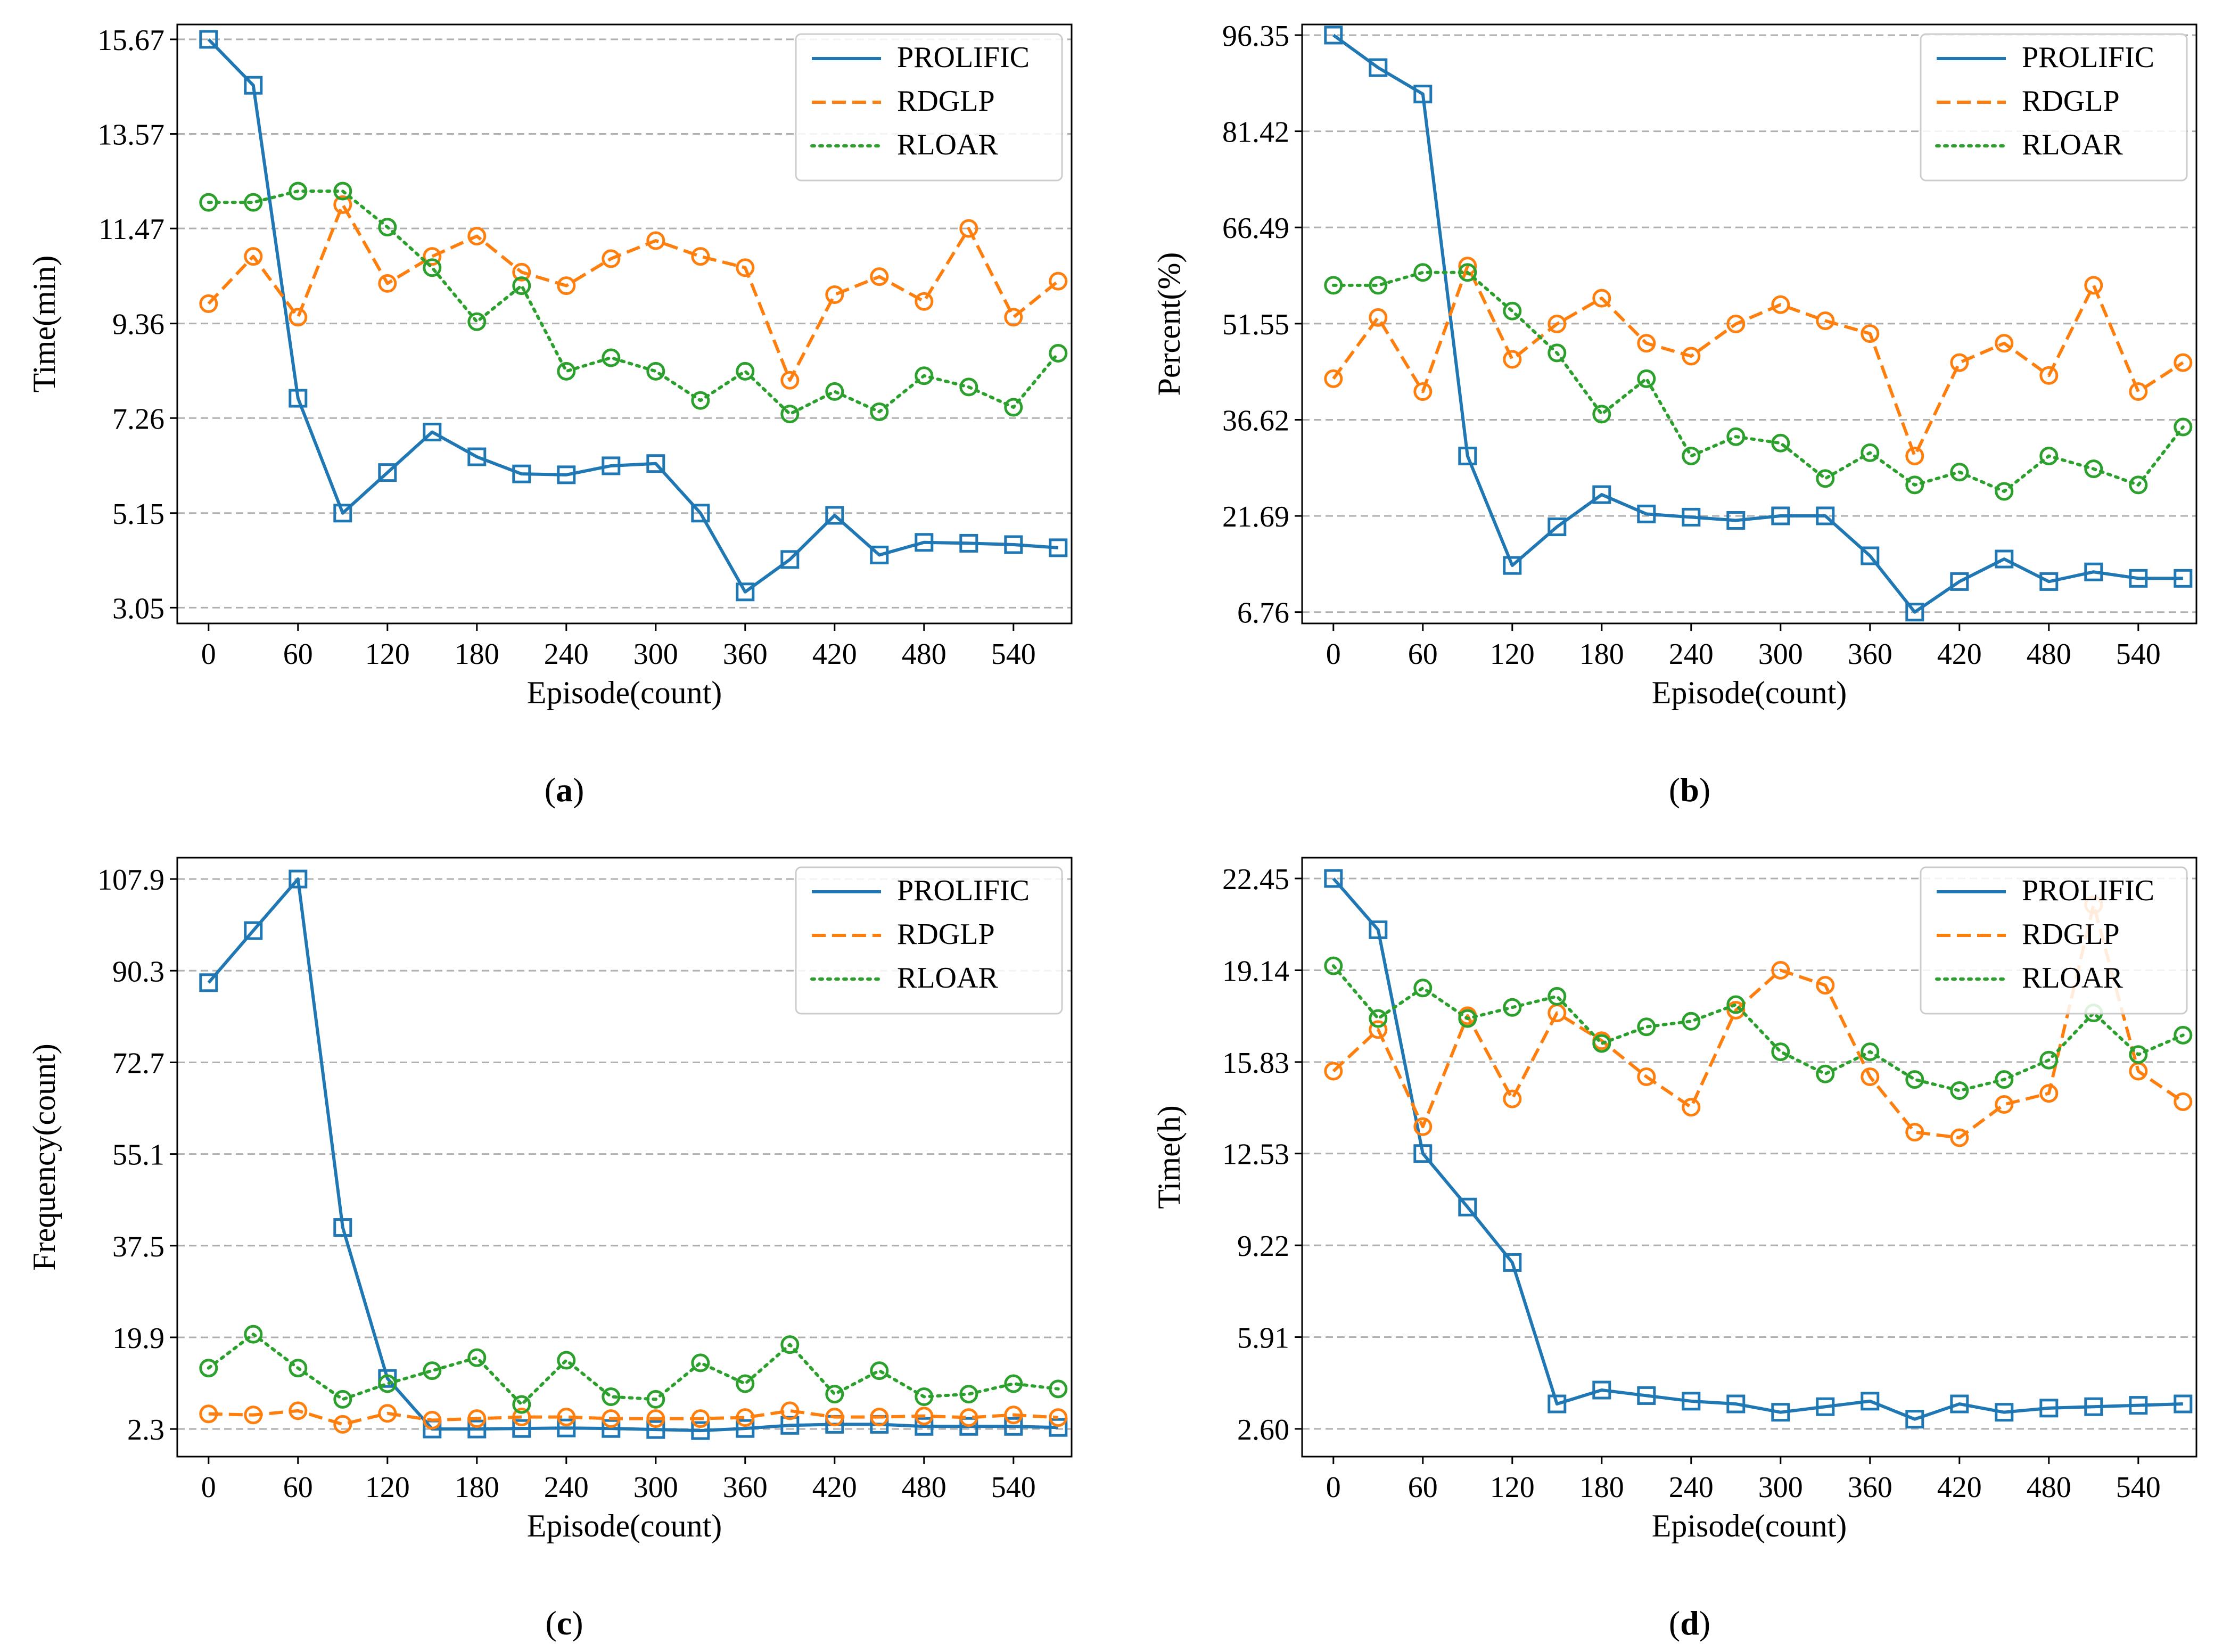  Describe the element at coordinates (948, 144) in the screenshot. I see `legend-label-rloar: RLOAR` at that location.